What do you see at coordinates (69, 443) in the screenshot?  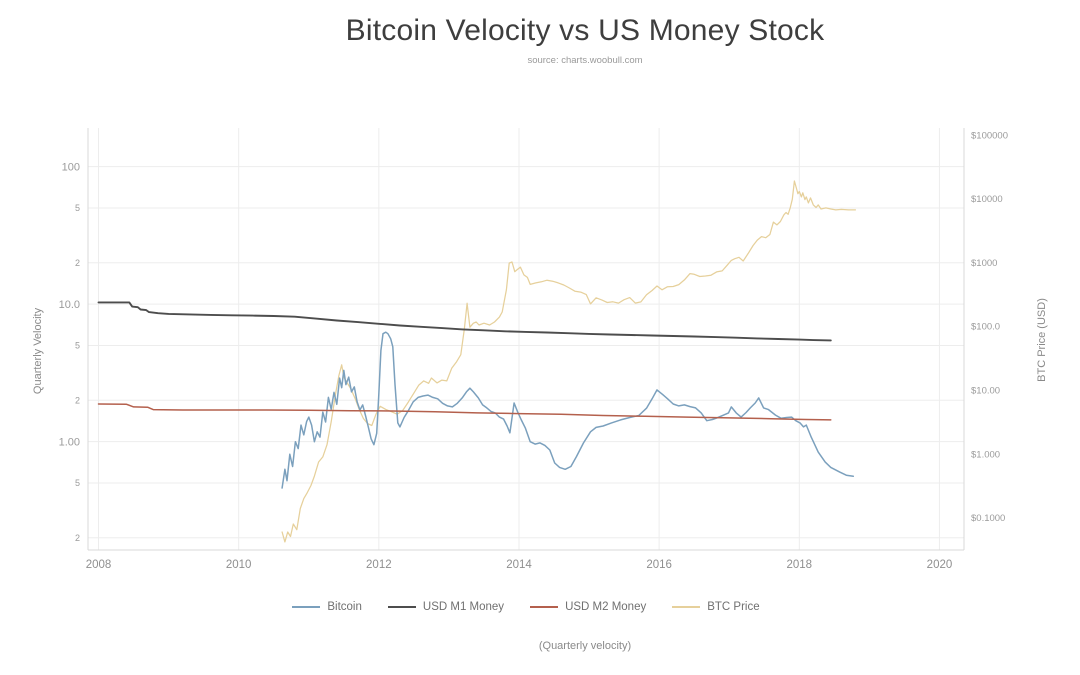 I see `left-tick-label-1: 1.00` at bounding box center [69, 443].